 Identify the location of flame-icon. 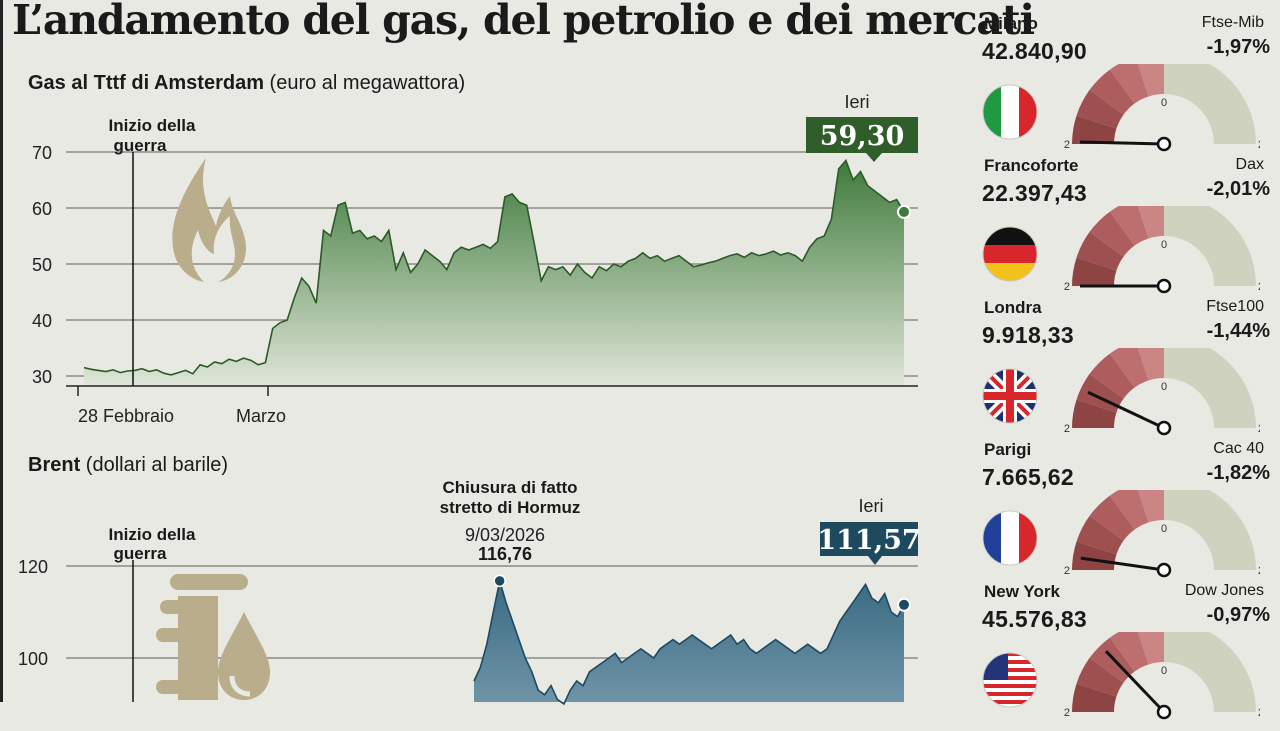
(209, 220).